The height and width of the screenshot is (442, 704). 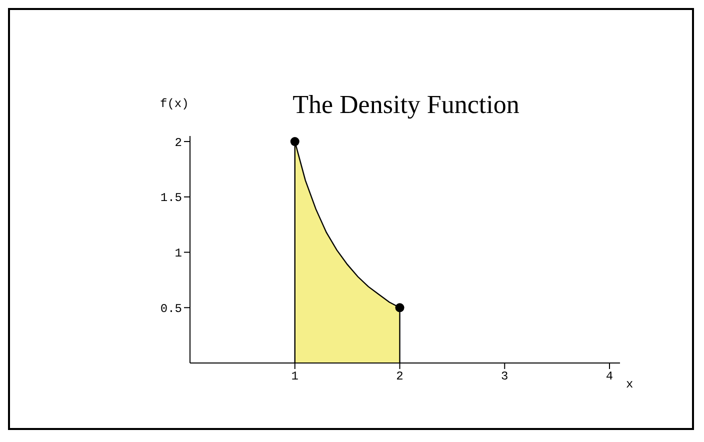 I want to click on x-tick-label: 1, so click(x=294, y=377).